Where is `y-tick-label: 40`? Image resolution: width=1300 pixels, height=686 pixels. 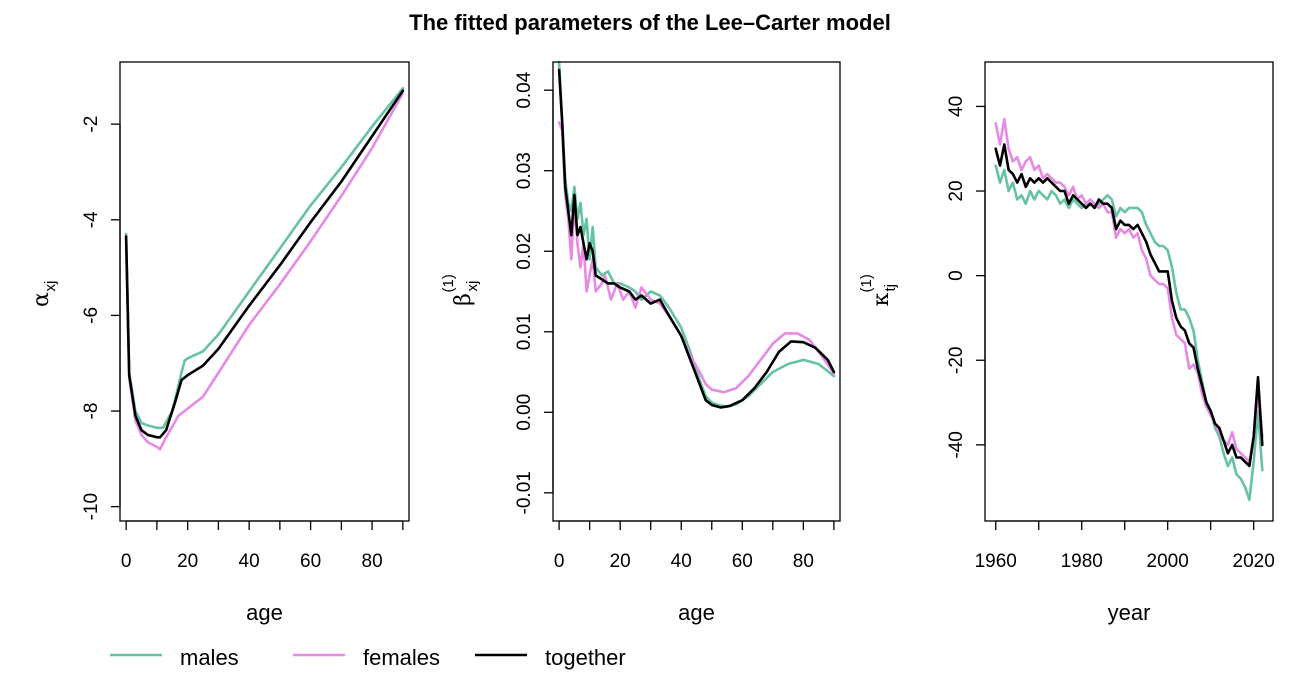 y-tick-label: 40 is located at coordinates (956, 106).